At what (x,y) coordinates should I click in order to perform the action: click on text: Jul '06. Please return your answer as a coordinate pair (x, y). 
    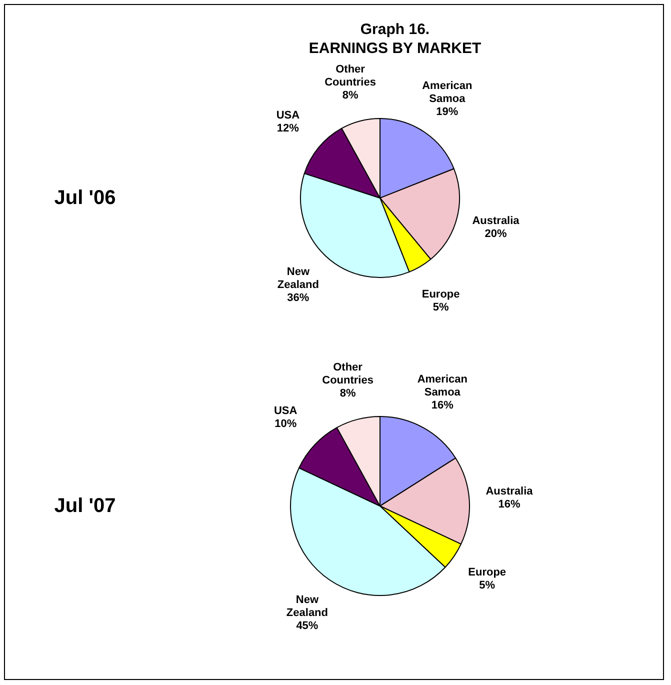
    Looking at the image, I should click on (85, 198).